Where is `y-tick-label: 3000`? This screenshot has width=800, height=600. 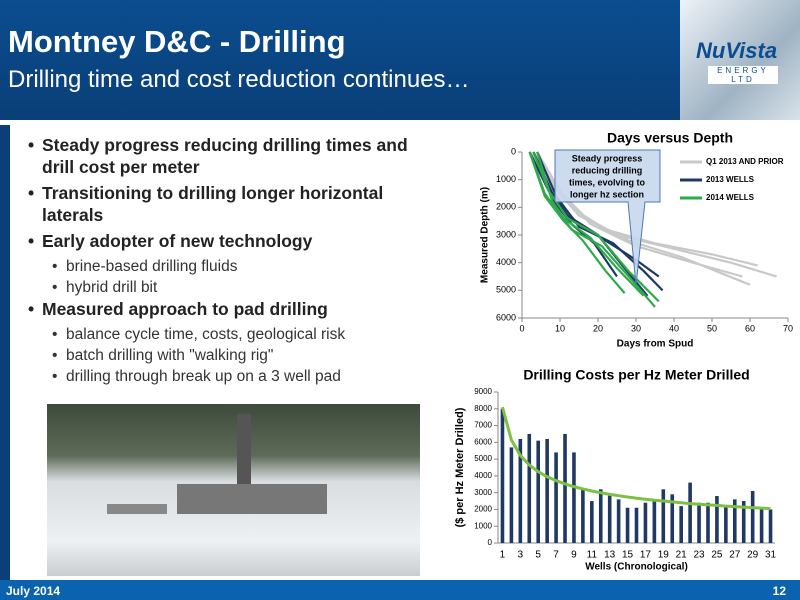 y-tick-label: 3000 is located at coordinates (483, 492).